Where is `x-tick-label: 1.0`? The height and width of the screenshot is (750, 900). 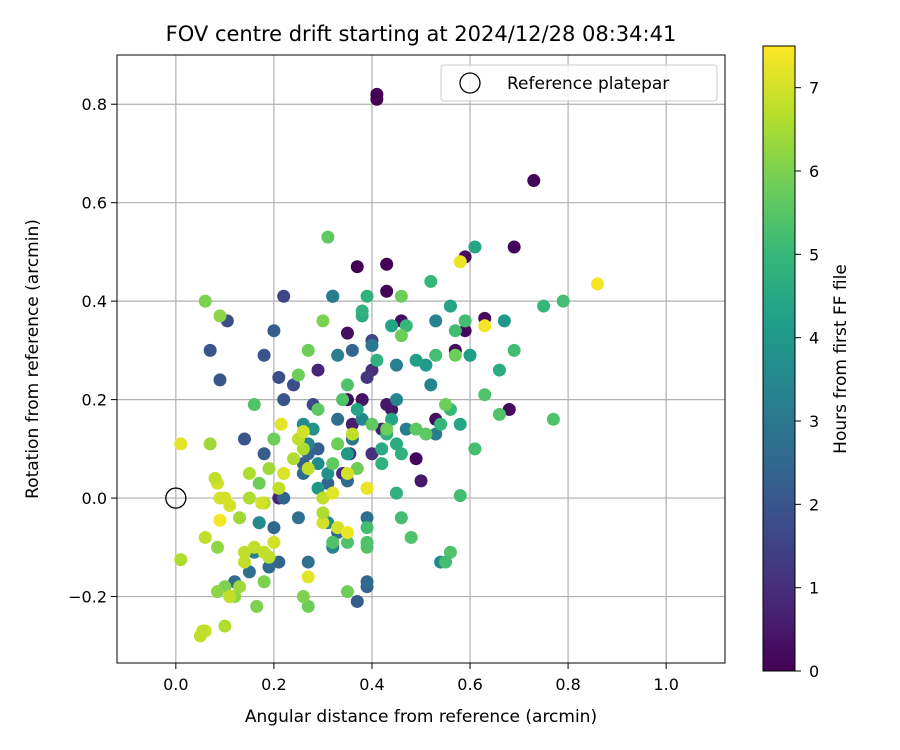 x-tick-label: 1.0 is located at coordinates (665, 684).